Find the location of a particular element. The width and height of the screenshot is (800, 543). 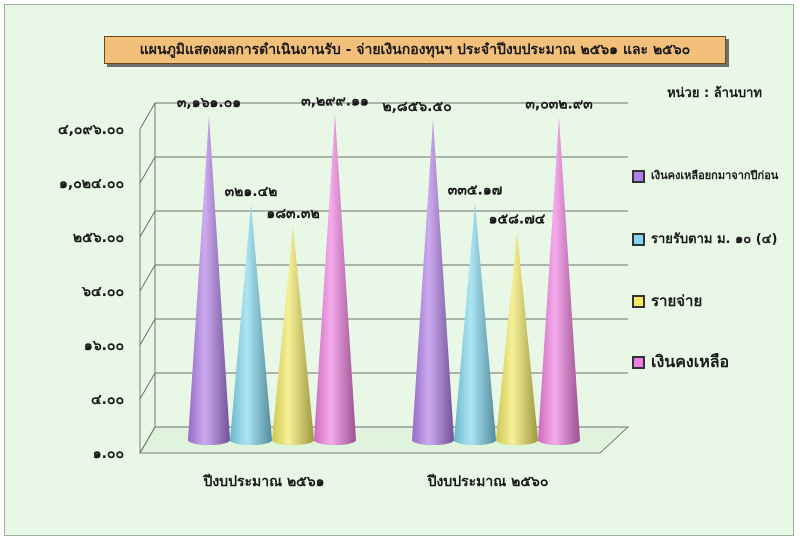

y-tick-label: ๖๔.๐๐ is located at coordinates (102, 292).